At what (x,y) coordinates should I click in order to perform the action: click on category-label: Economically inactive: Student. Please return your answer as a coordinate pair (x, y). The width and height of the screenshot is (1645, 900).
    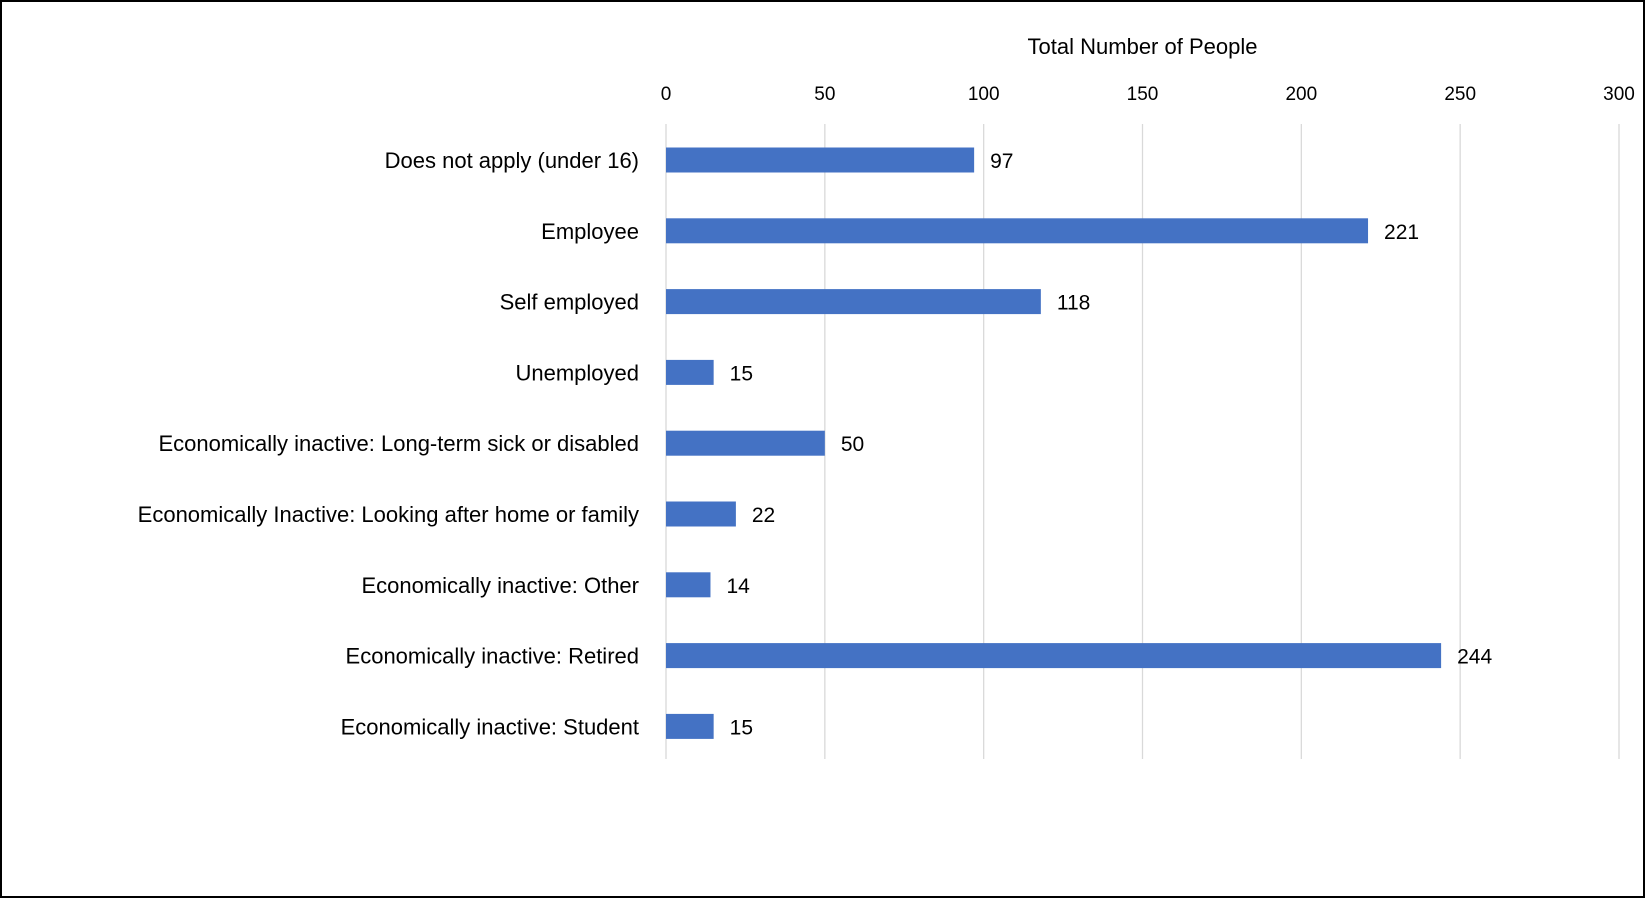
    Looking at the image, I should click on (490, 726).